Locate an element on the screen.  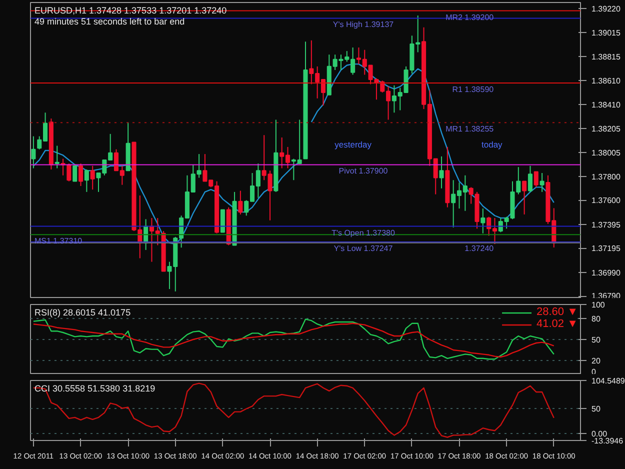
ref-line-label: MR1 1.38255 is located at coordinates (470, 129).